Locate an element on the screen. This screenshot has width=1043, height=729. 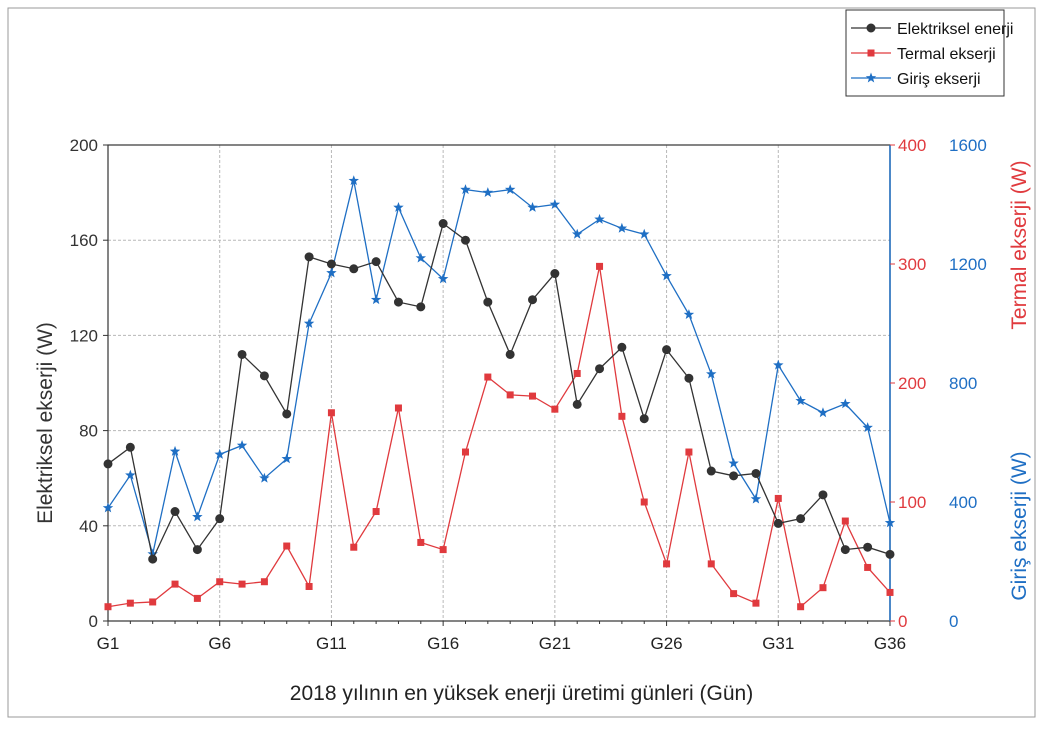
y-right1-tick-label: 300 is located at coordinates (912, 264).